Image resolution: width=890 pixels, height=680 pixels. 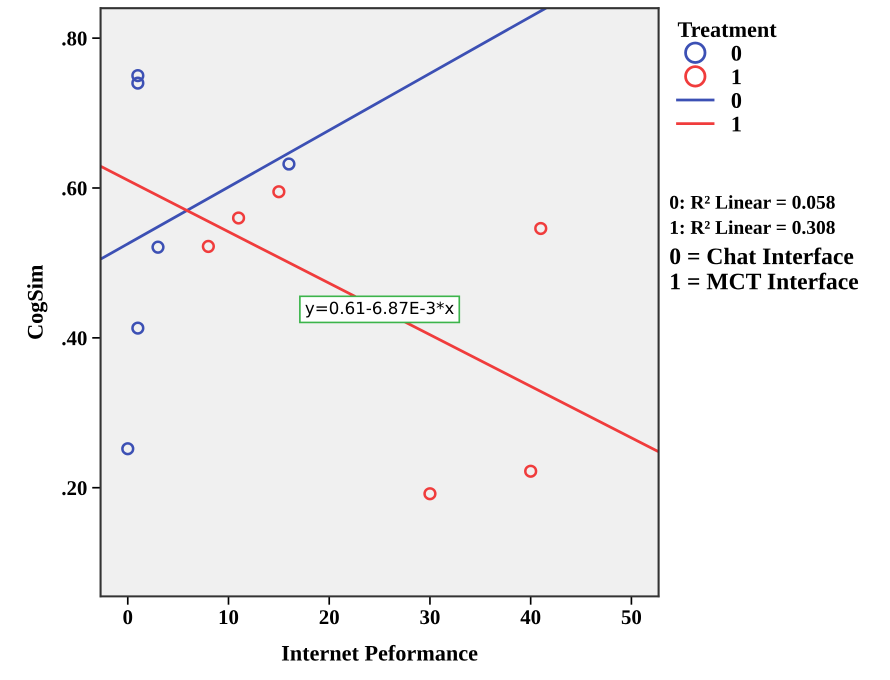 I want to click on text: 1 = MCT Interface, so click(x=764, y=281).